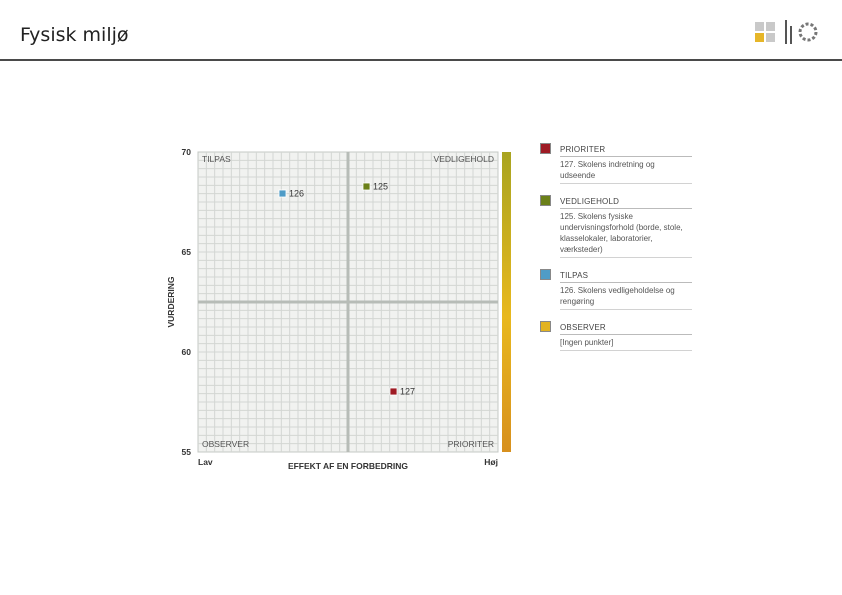  Describe the element at coordinates (626, 202) in the screenshot. I see `legend-name: VEDLIGEHOLD` at that location.